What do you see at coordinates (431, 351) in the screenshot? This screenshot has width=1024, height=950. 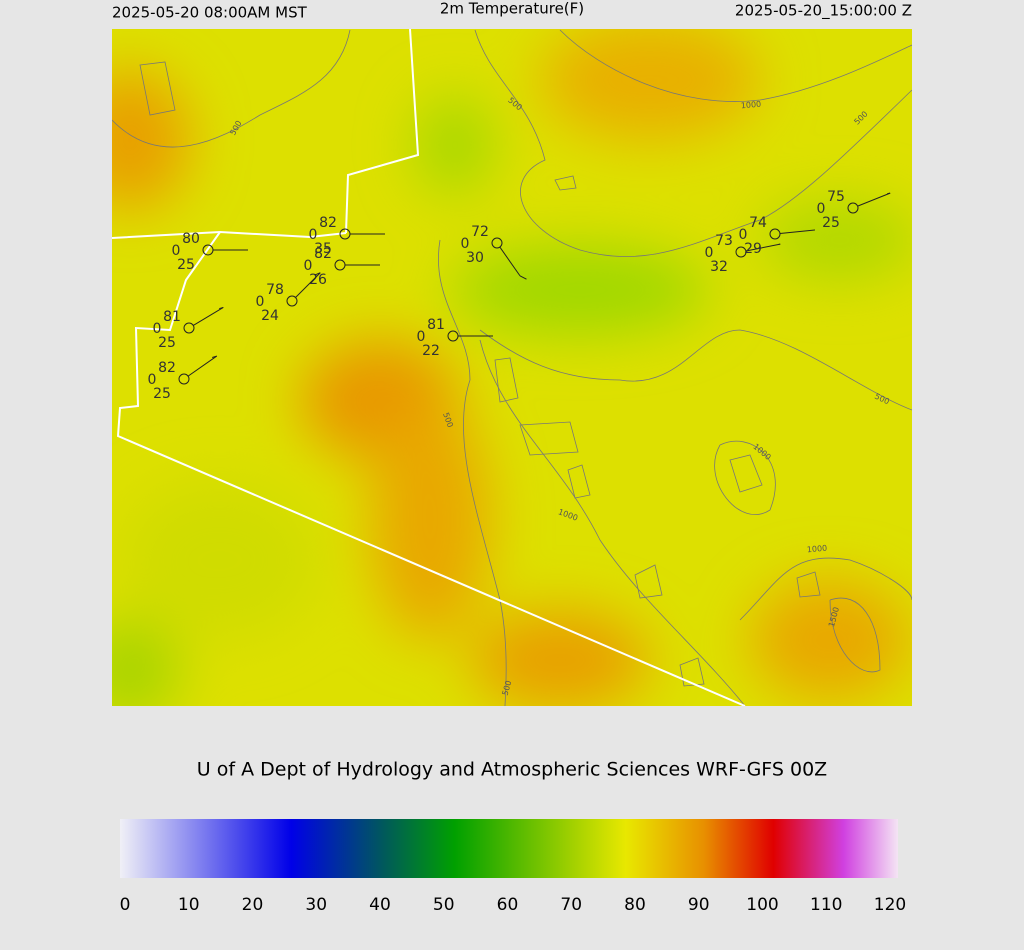 I see `station-dewpoint: 22` at bounding box center [431, 351].